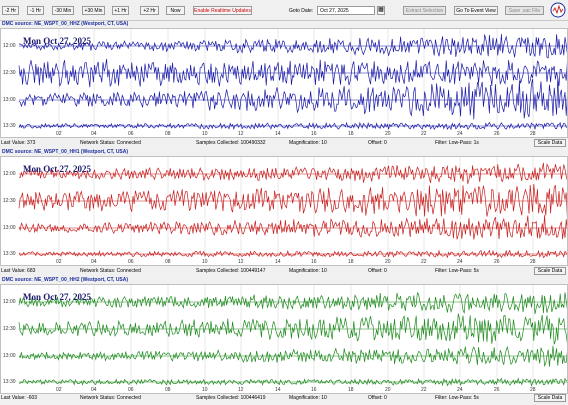  I want to click on time-label: 12:00, so click(9, 46).